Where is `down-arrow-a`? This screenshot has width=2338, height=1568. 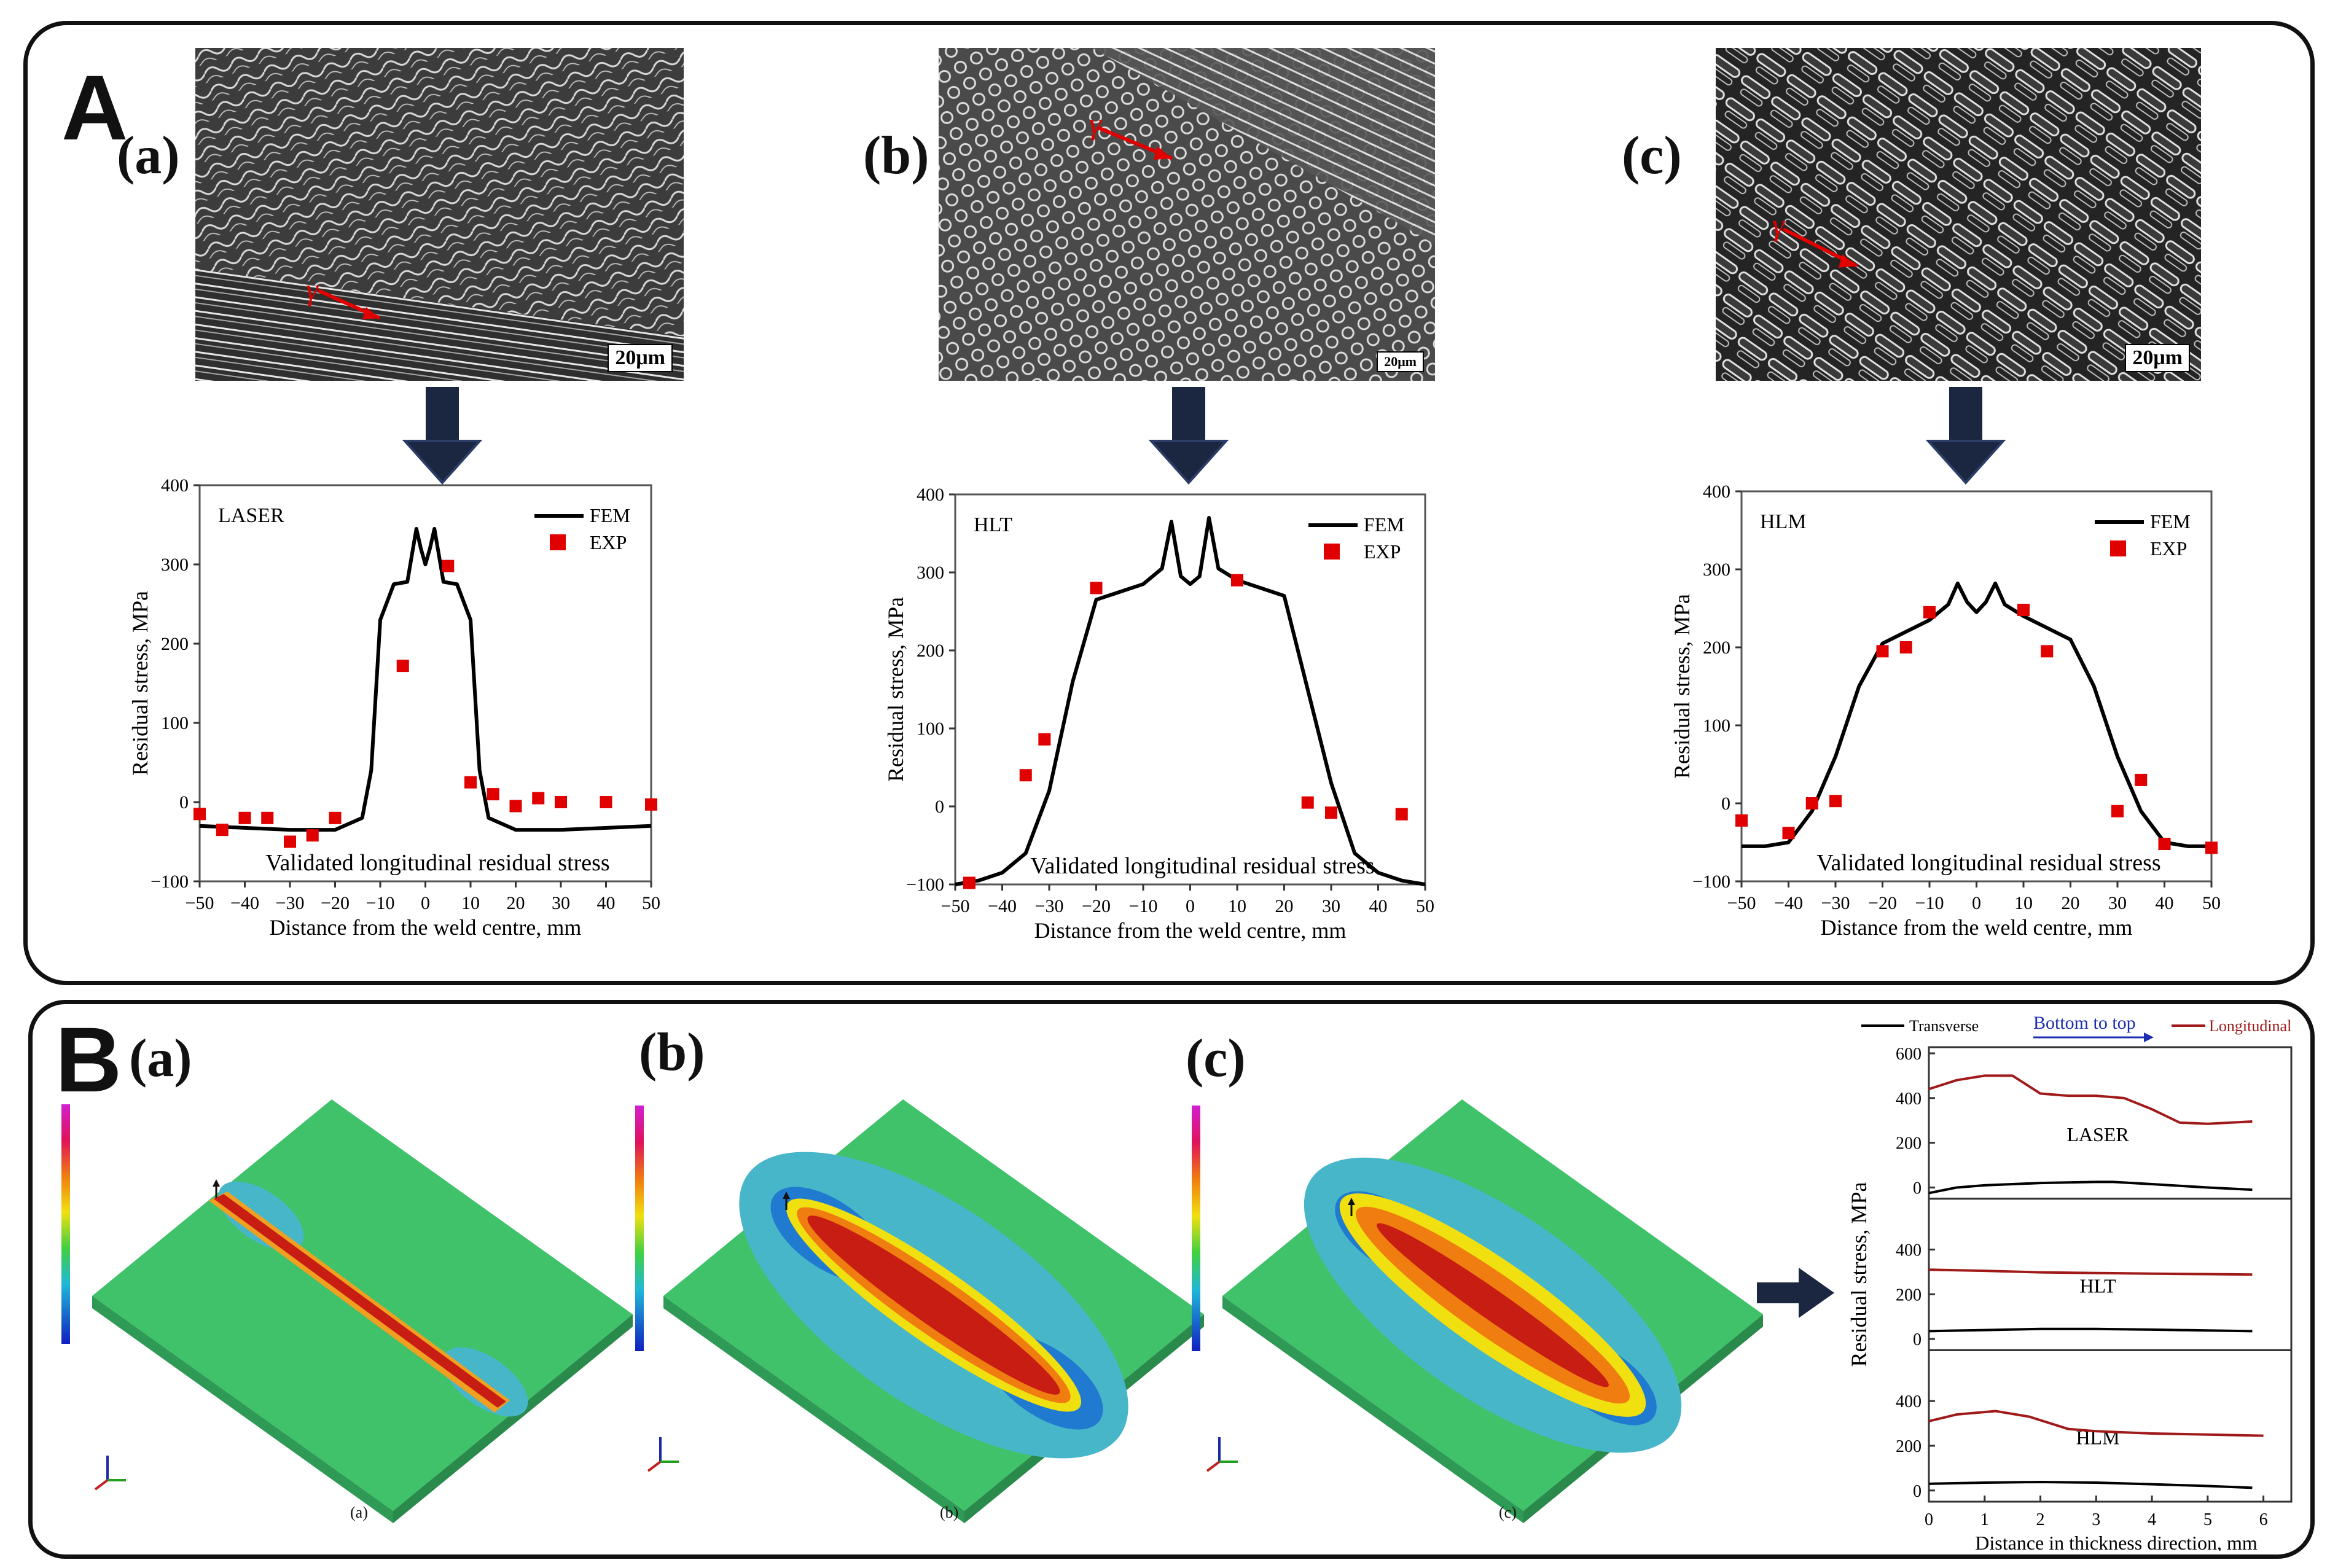 down-arrow-a is located at coordinates (442, 436).